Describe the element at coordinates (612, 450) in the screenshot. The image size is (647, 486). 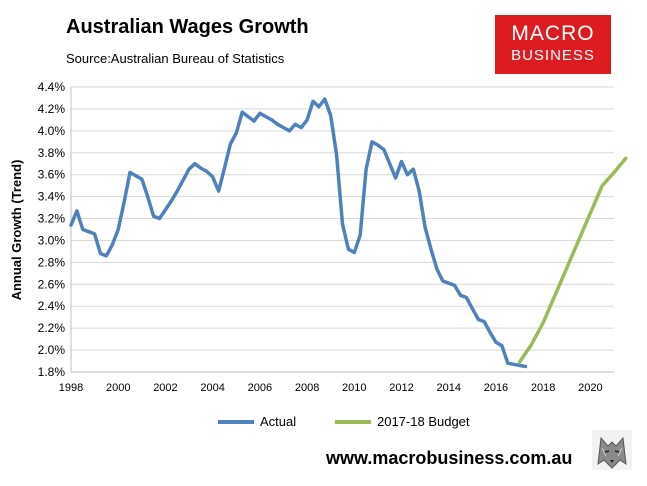
I see `wolf-logo-icon` at that location.